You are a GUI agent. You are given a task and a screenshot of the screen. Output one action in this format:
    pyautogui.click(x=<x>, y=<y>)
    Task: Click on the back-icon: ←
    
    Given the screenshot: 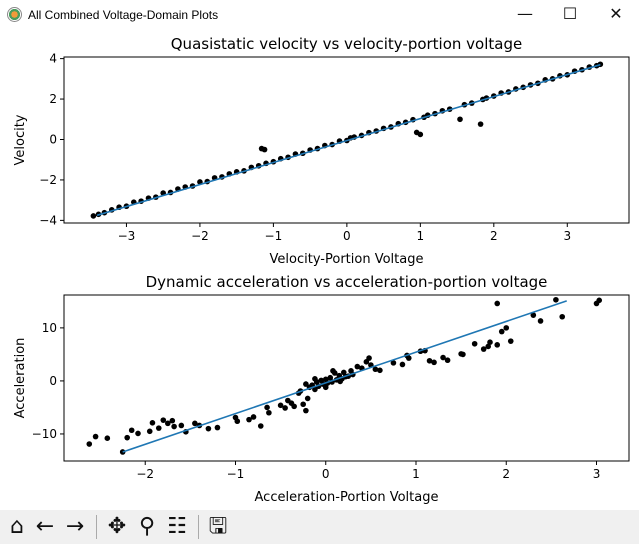 What is the action you would take?
    pyautogui.click(x=45, y=526)
    